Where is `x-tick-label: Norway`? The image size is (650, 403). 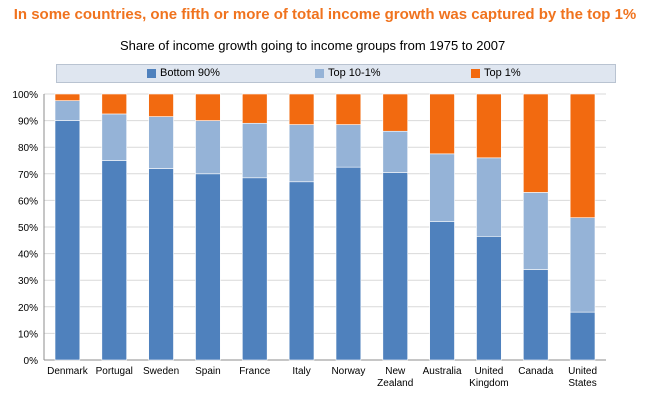 x-tick-label: Norway is located at coordinates (348, 371).